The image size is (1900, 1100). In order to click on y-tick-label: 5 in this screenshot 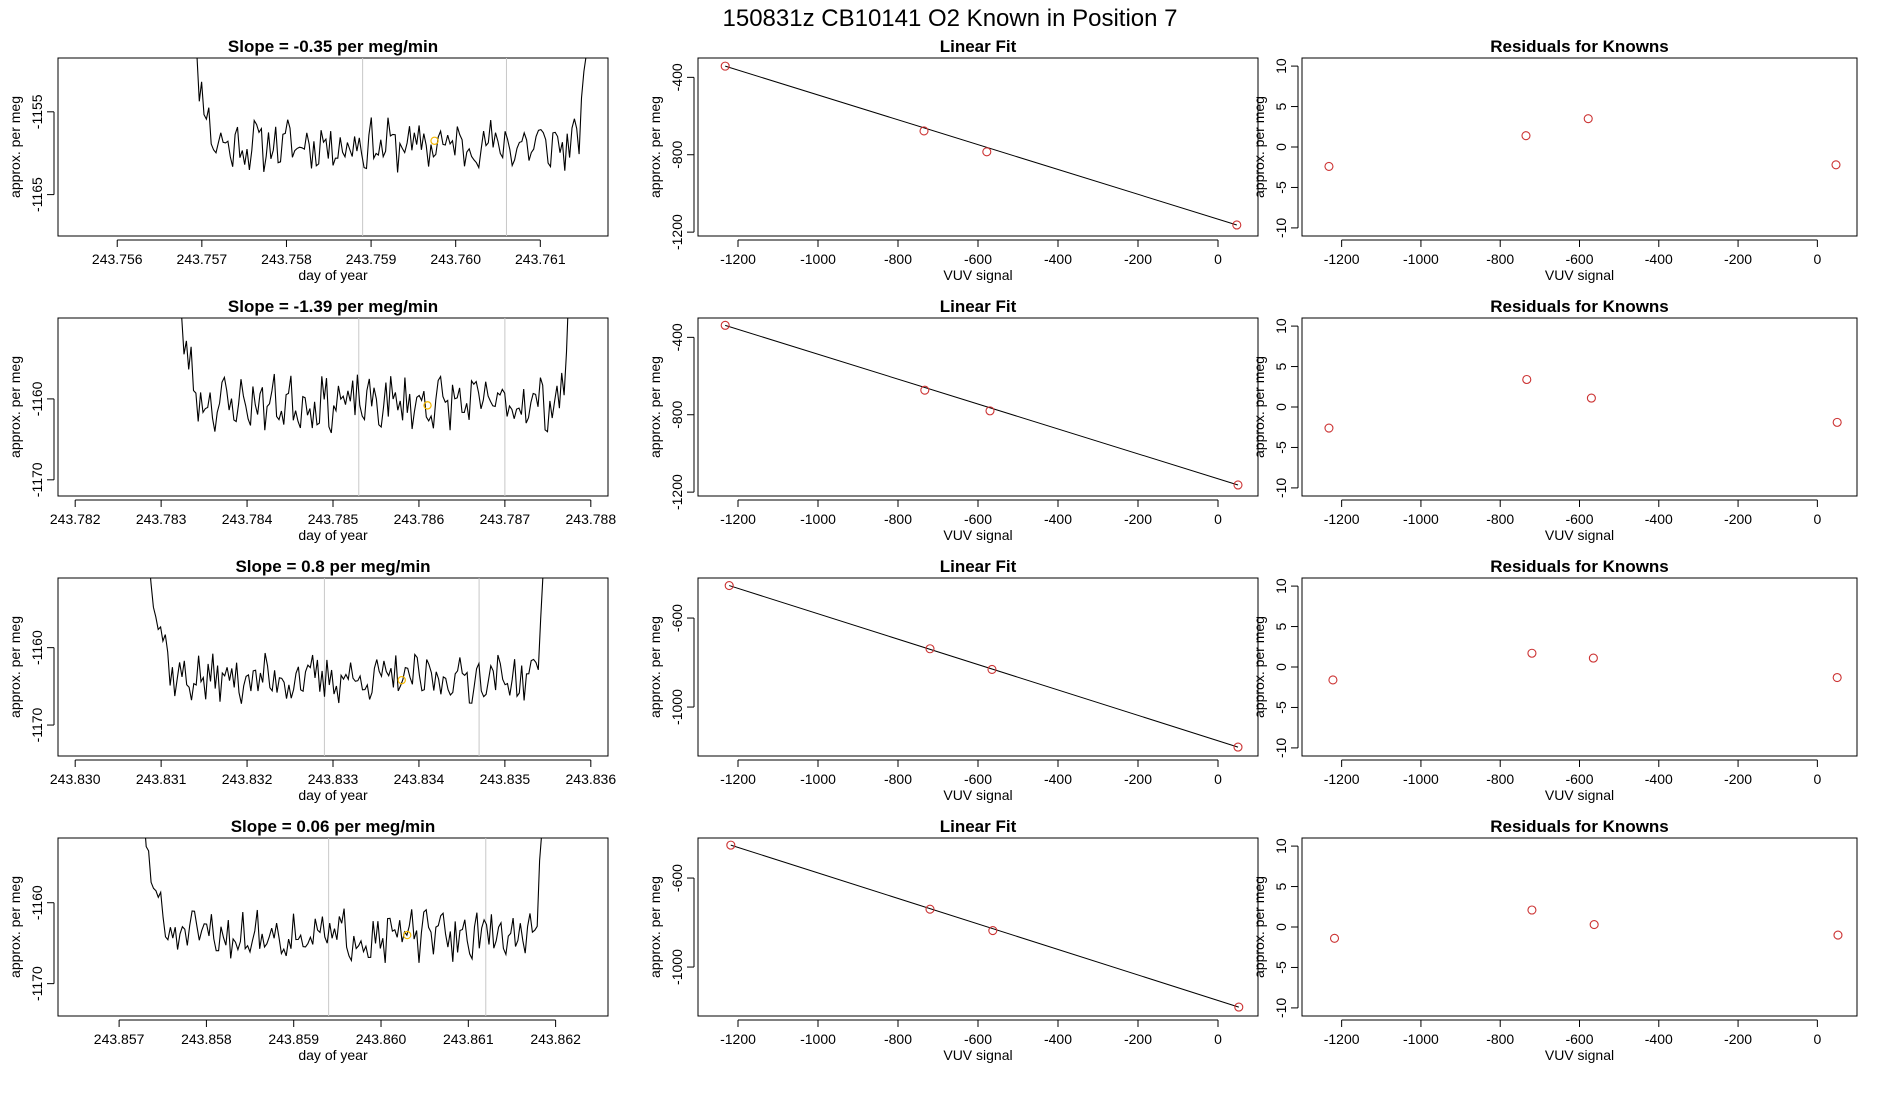, I will do `click(1281, 106)`.